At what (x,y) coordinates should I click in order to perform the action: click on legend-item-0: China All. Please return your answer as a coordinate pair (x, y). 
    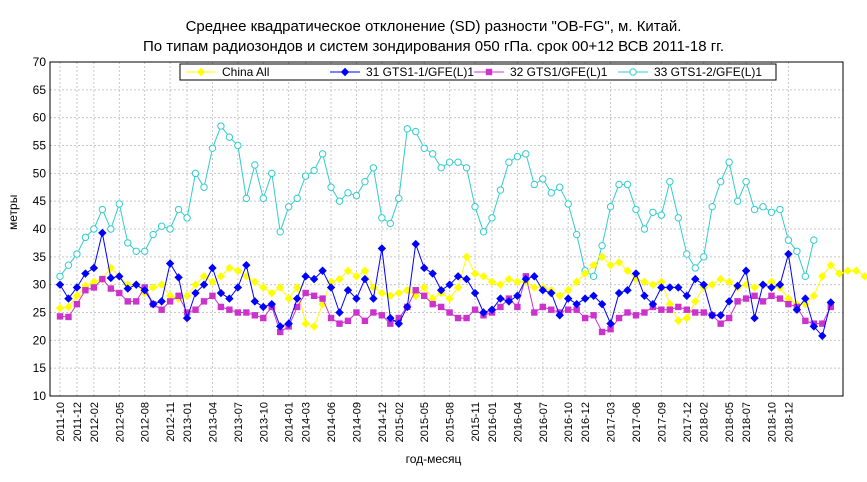
    Looking at the image, I should click on (227, 72).